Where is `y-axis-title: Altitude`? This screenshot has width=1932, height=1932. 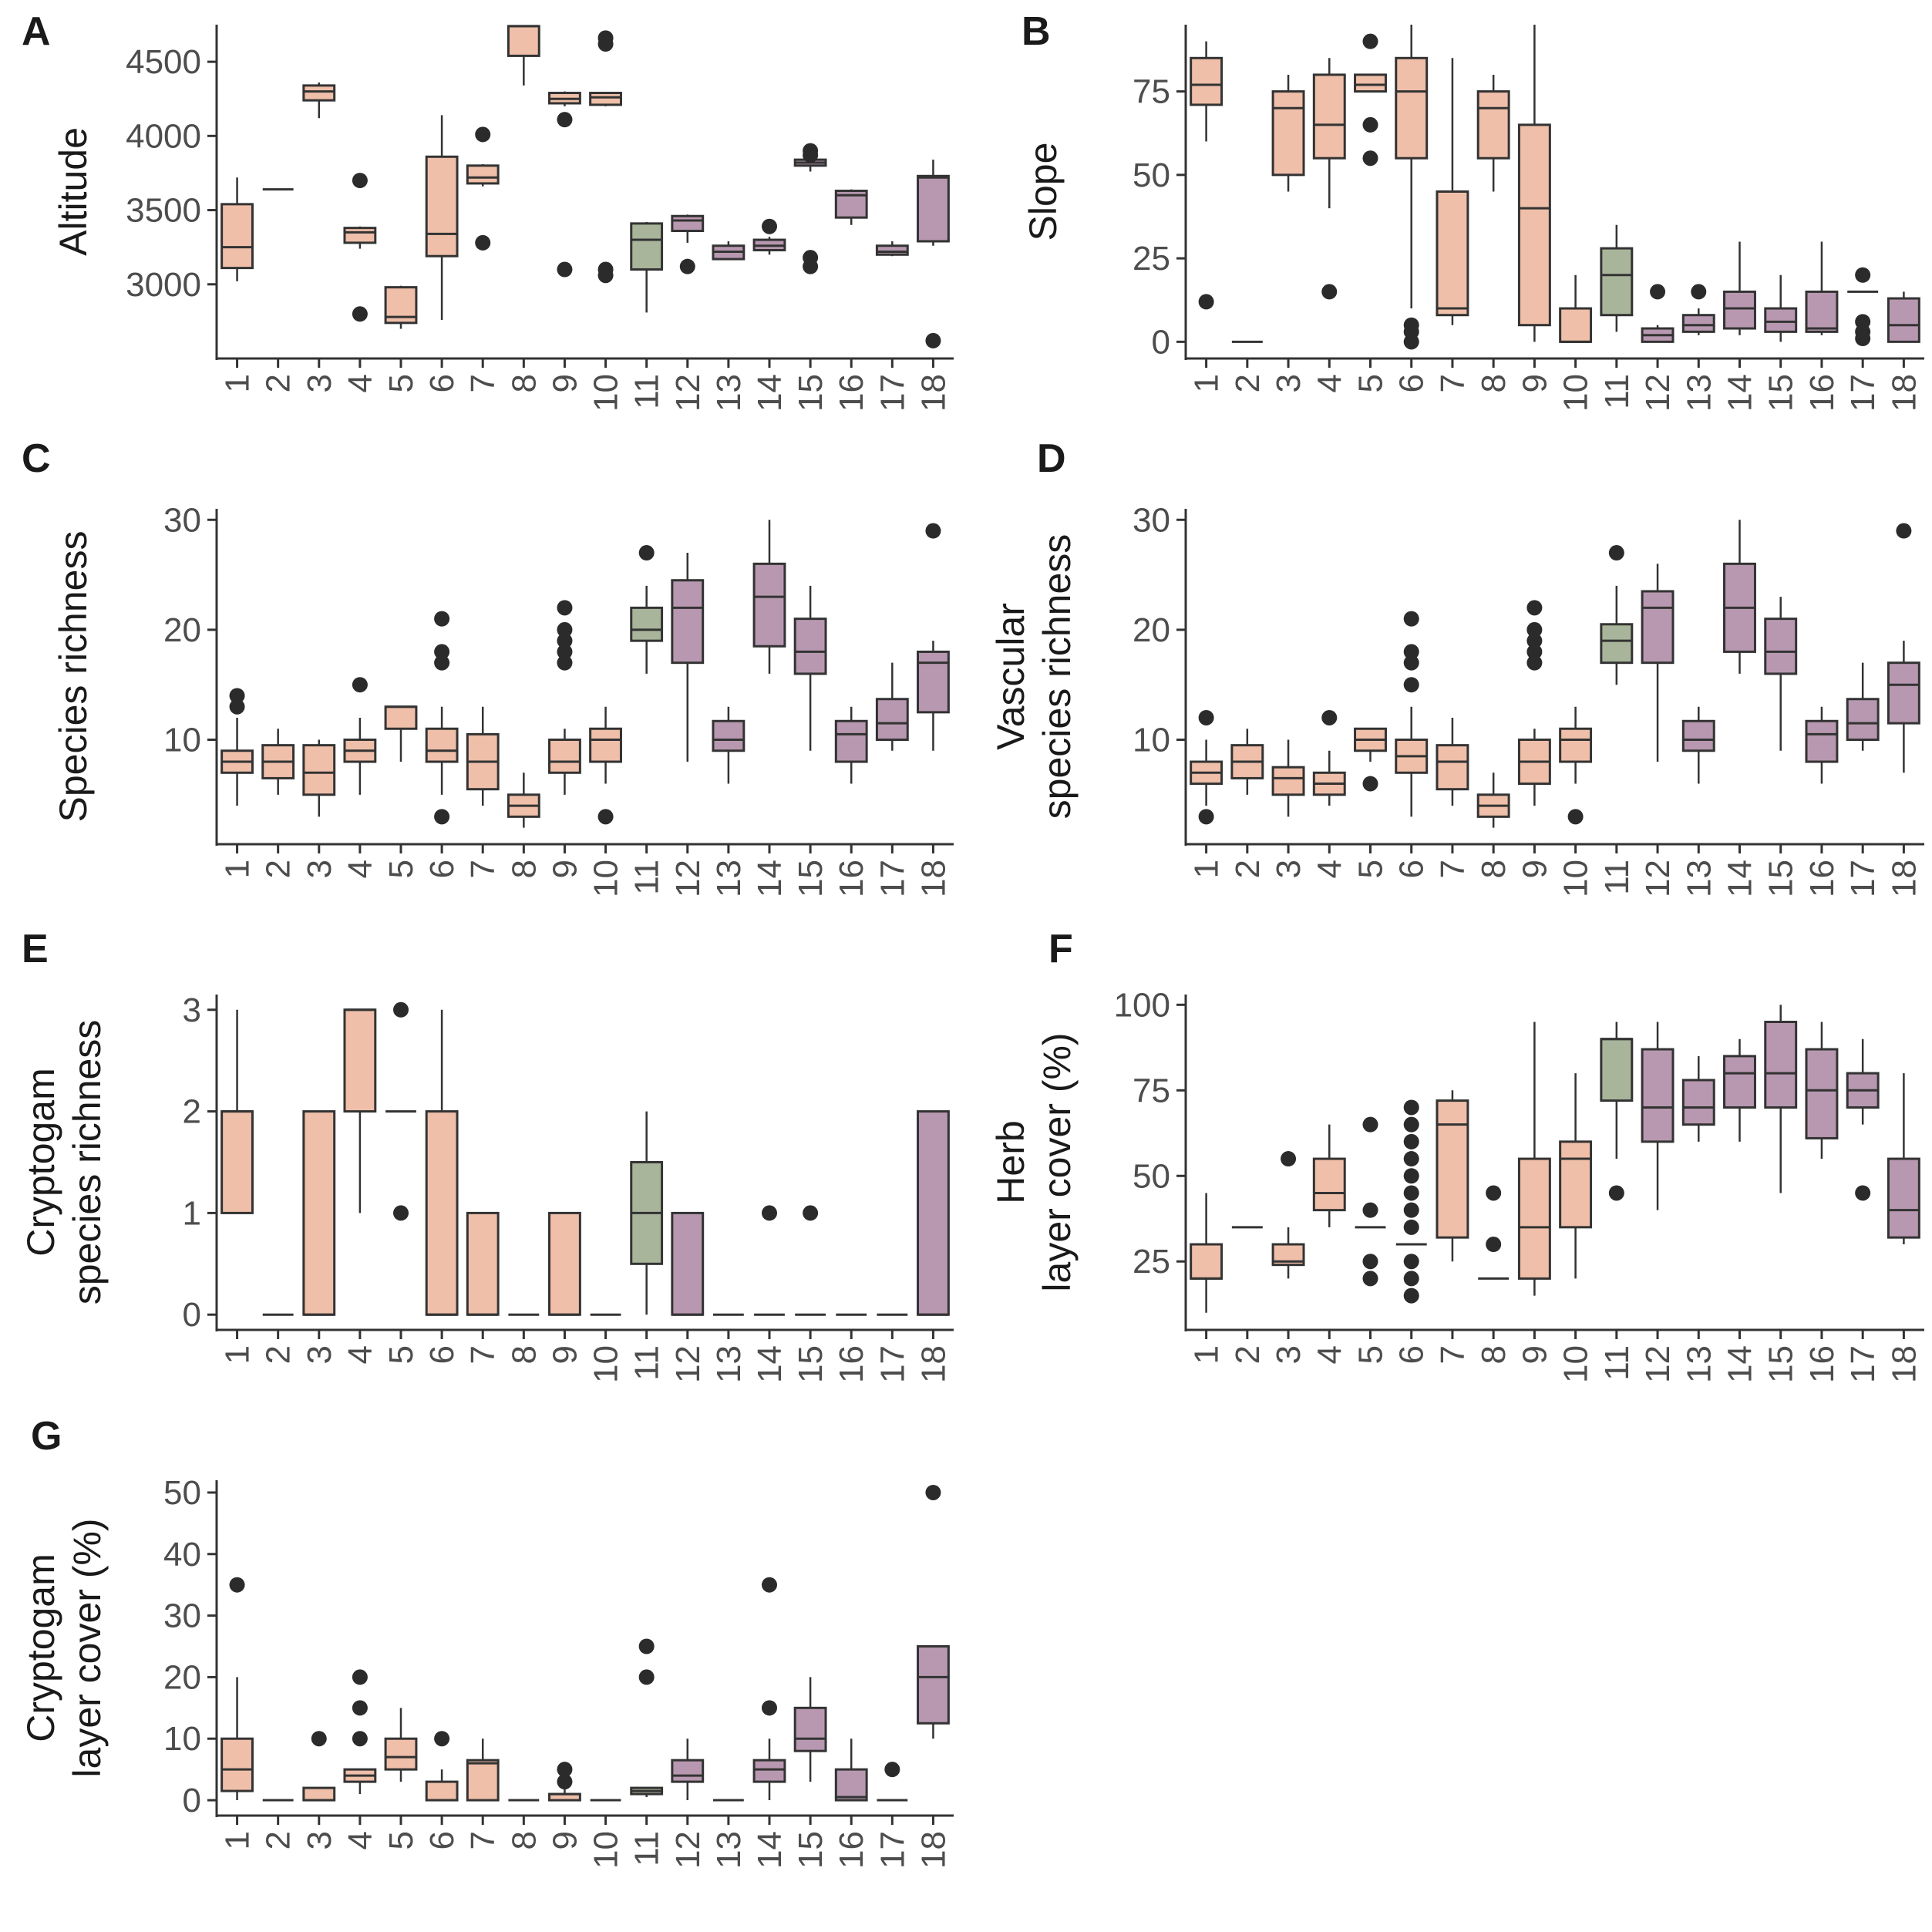
y-axis-title: Altitude is located at coordinates (73, 191).